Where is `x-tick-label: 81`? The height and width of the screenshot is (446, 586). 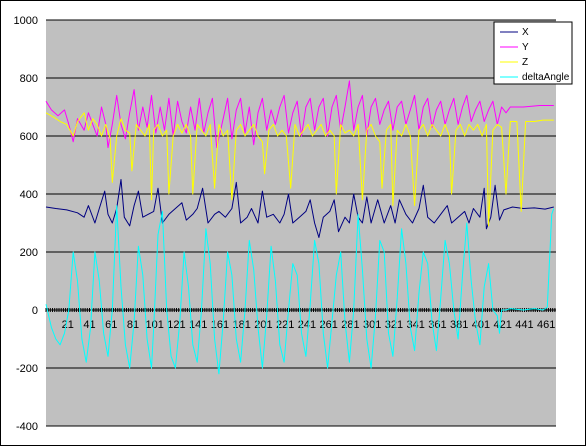
x-tick-label: 81 is located at coordinates (133, 325).